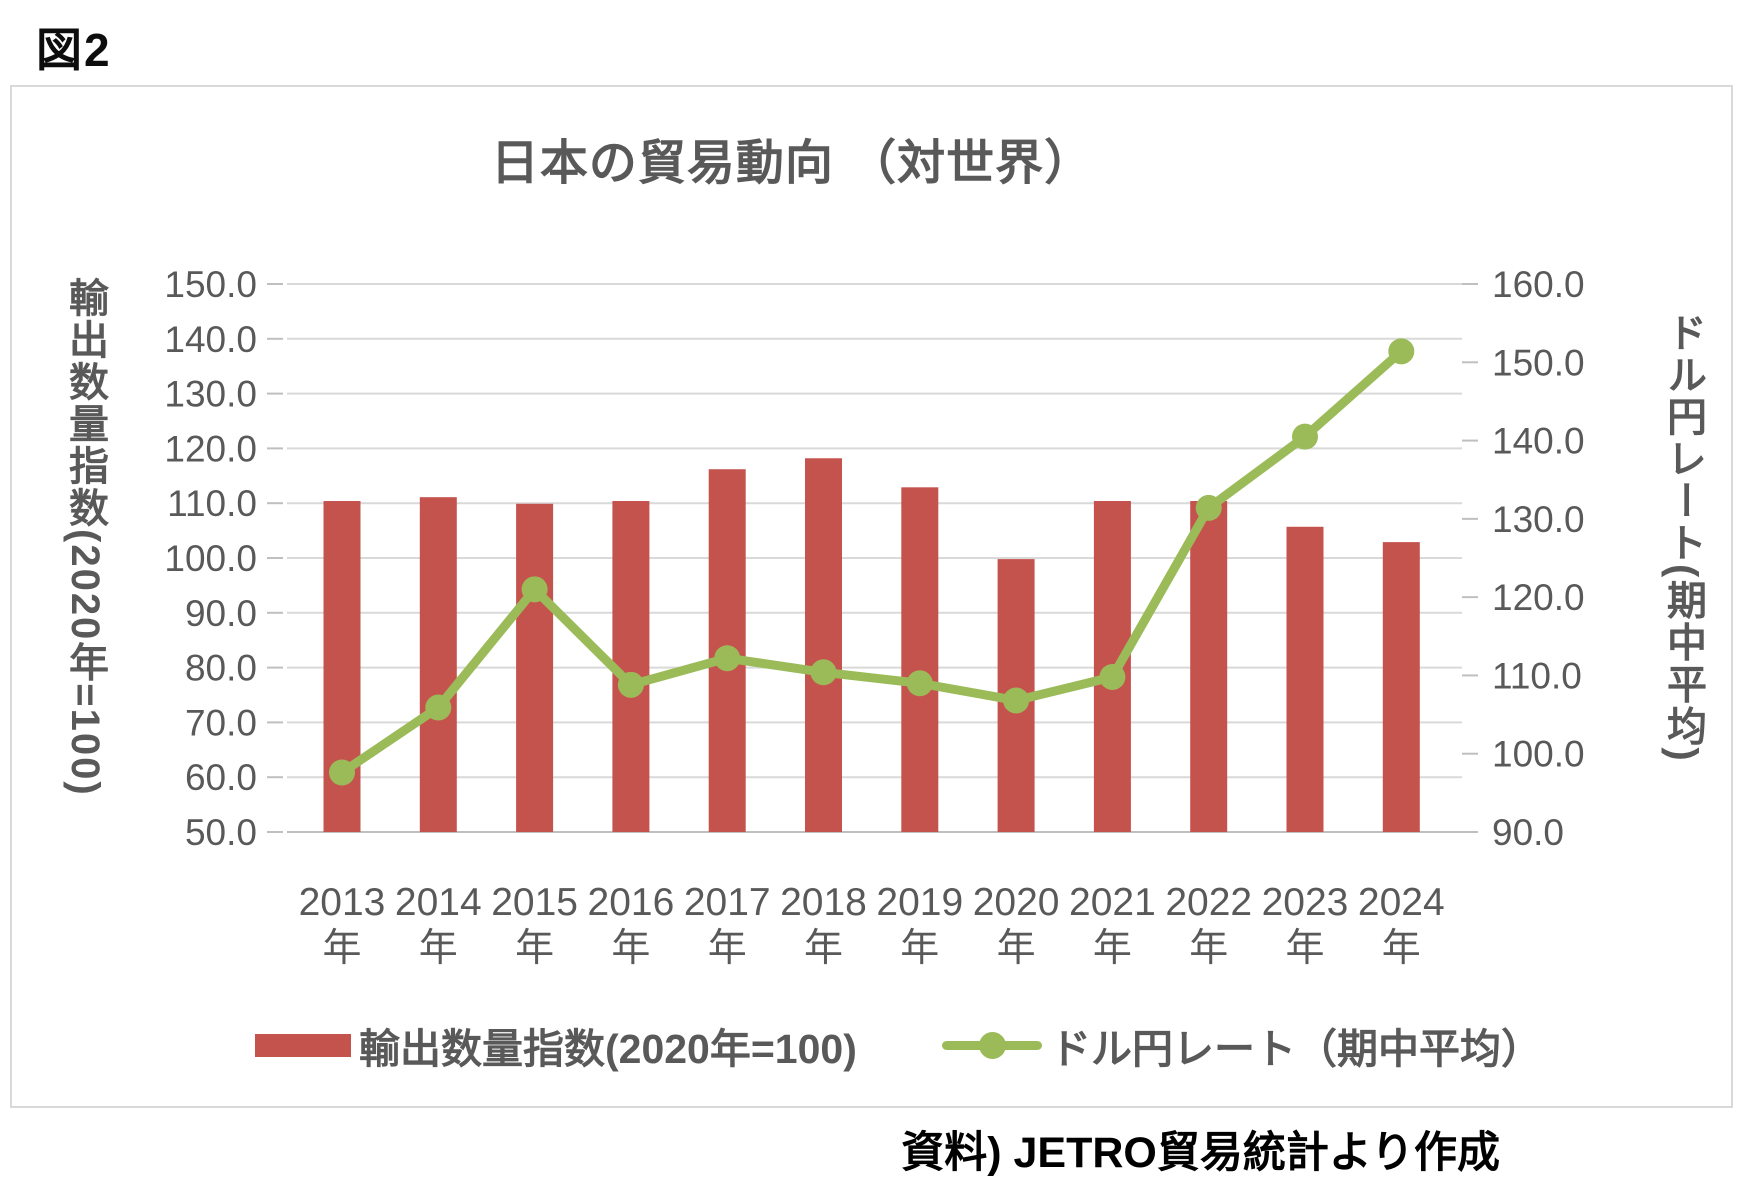 The height and width of the screenshot is (1197, 1747). I want to click on line-point-2022, so click(1208, 507).